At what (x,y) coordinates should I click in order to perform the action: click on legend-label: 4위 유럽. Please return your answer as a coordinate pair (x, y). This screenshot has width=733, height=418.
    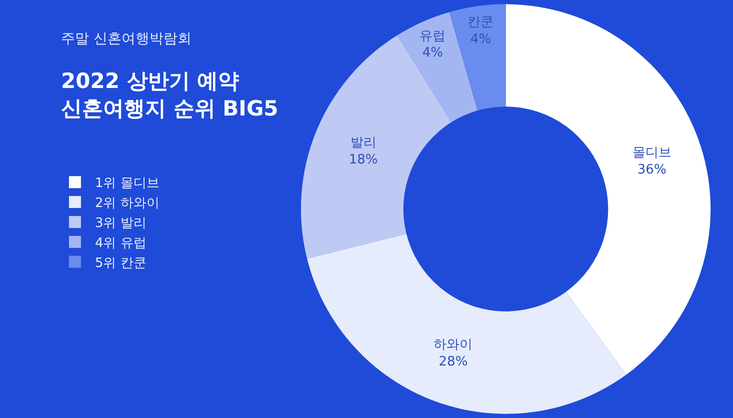
    Looking at the image, I should click on (120, 243).